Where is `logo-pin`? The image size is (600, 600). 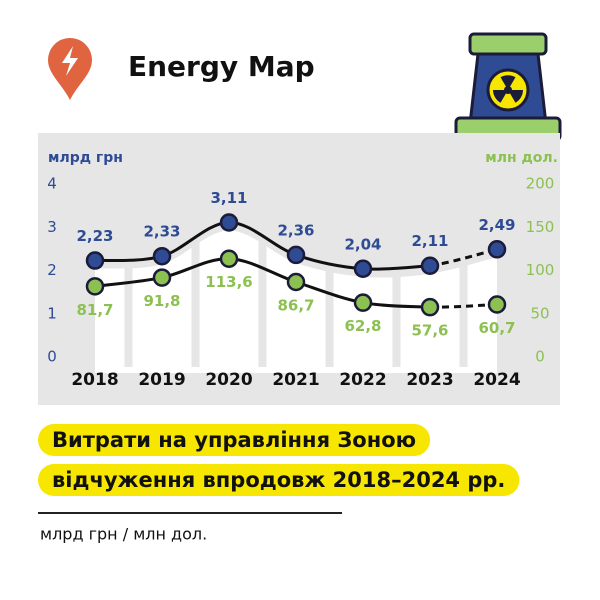 logo-pin is located at coordinates (70, 69).